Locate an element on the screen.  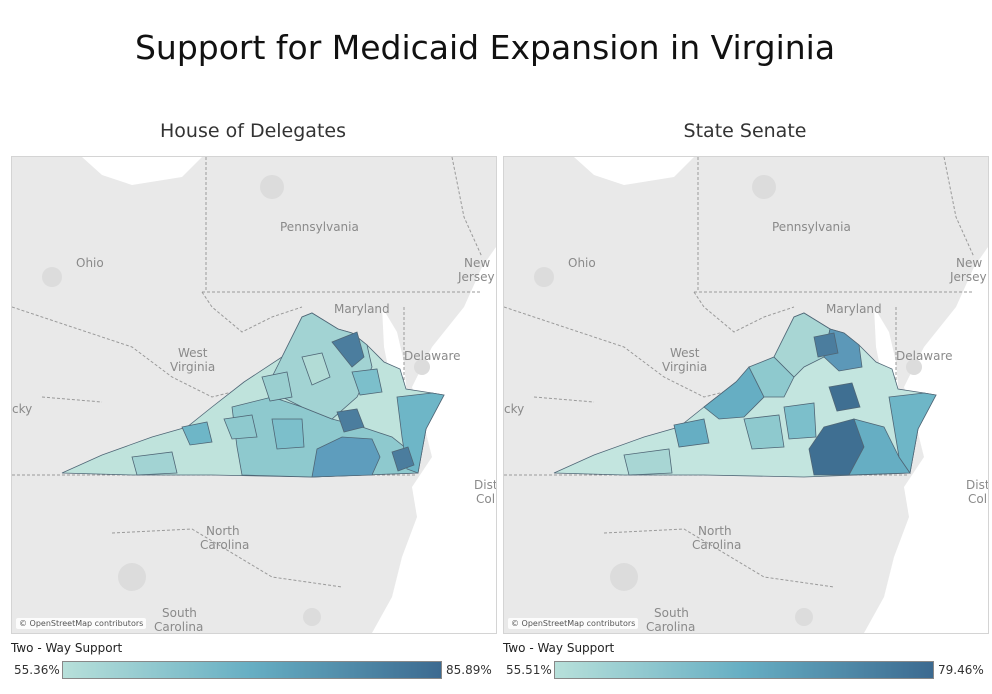
senate-legend-max: 79.46% is located at coordinates (961, 670).